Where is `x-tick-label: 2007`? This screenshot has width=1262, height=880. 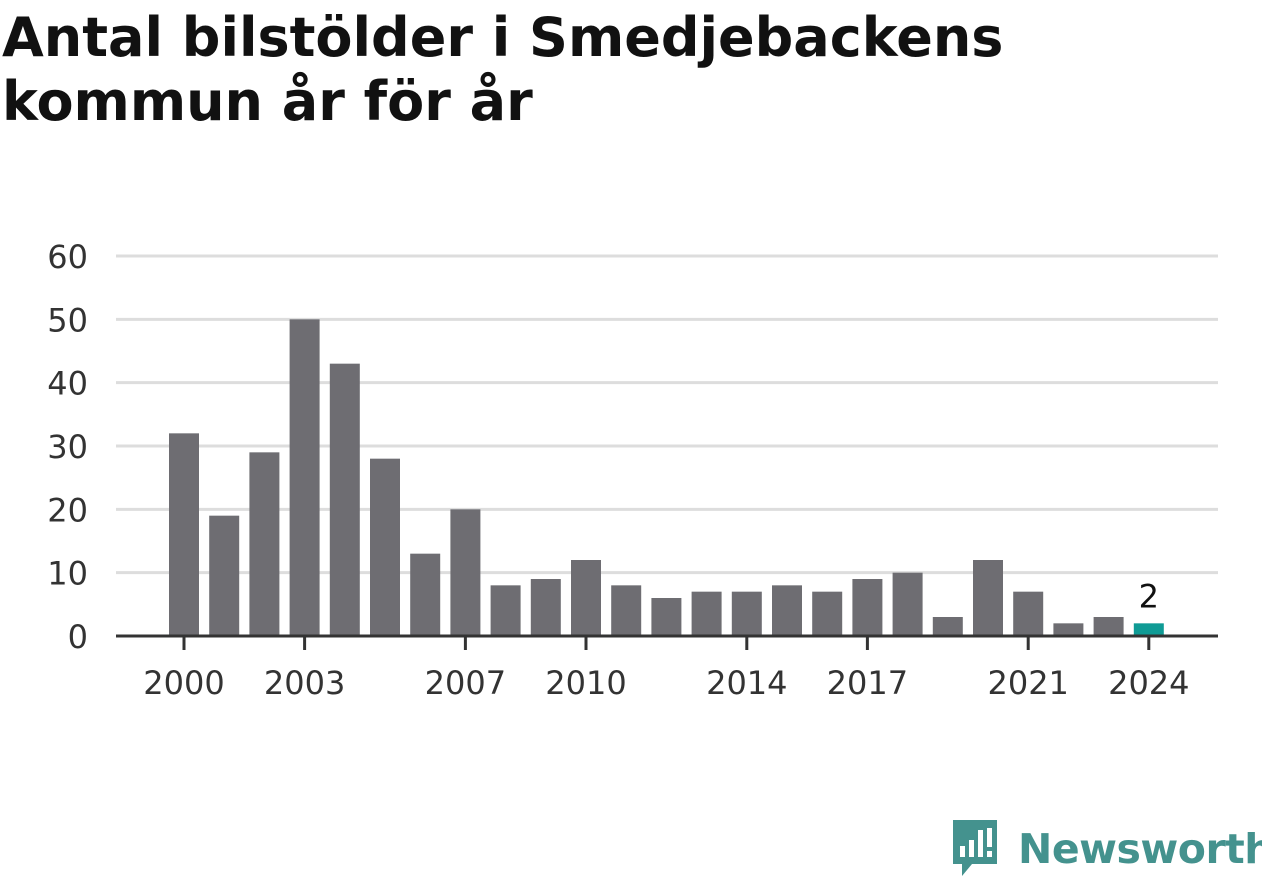
x-tick-label: 2007 is located at coordinates (465, 683).